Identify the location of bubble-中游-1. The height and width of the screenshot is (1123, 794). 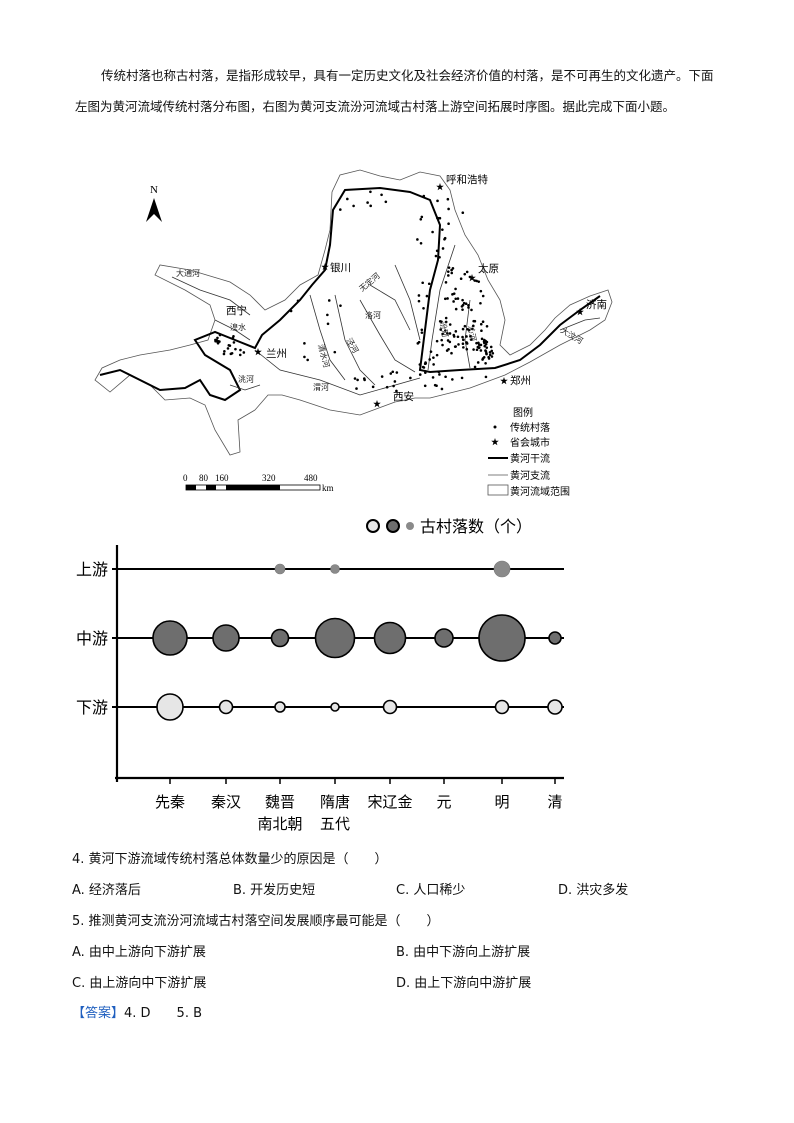
(226, 638).